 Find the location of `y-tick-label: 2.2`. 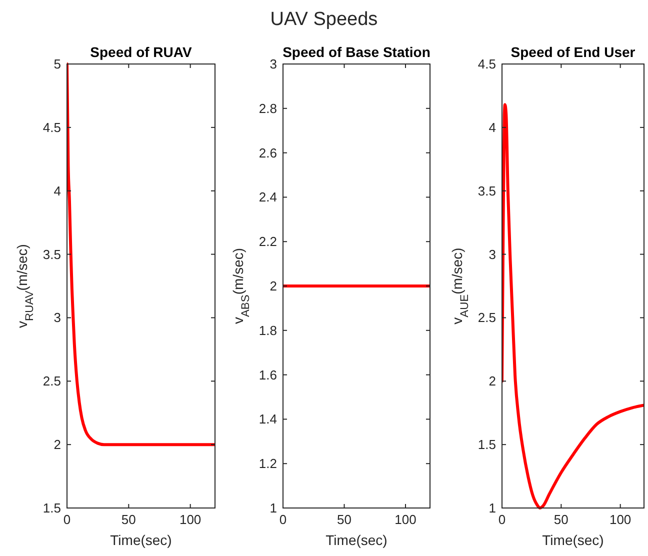

y-tick-label: 2.2 is located at coordinates (267, 242).